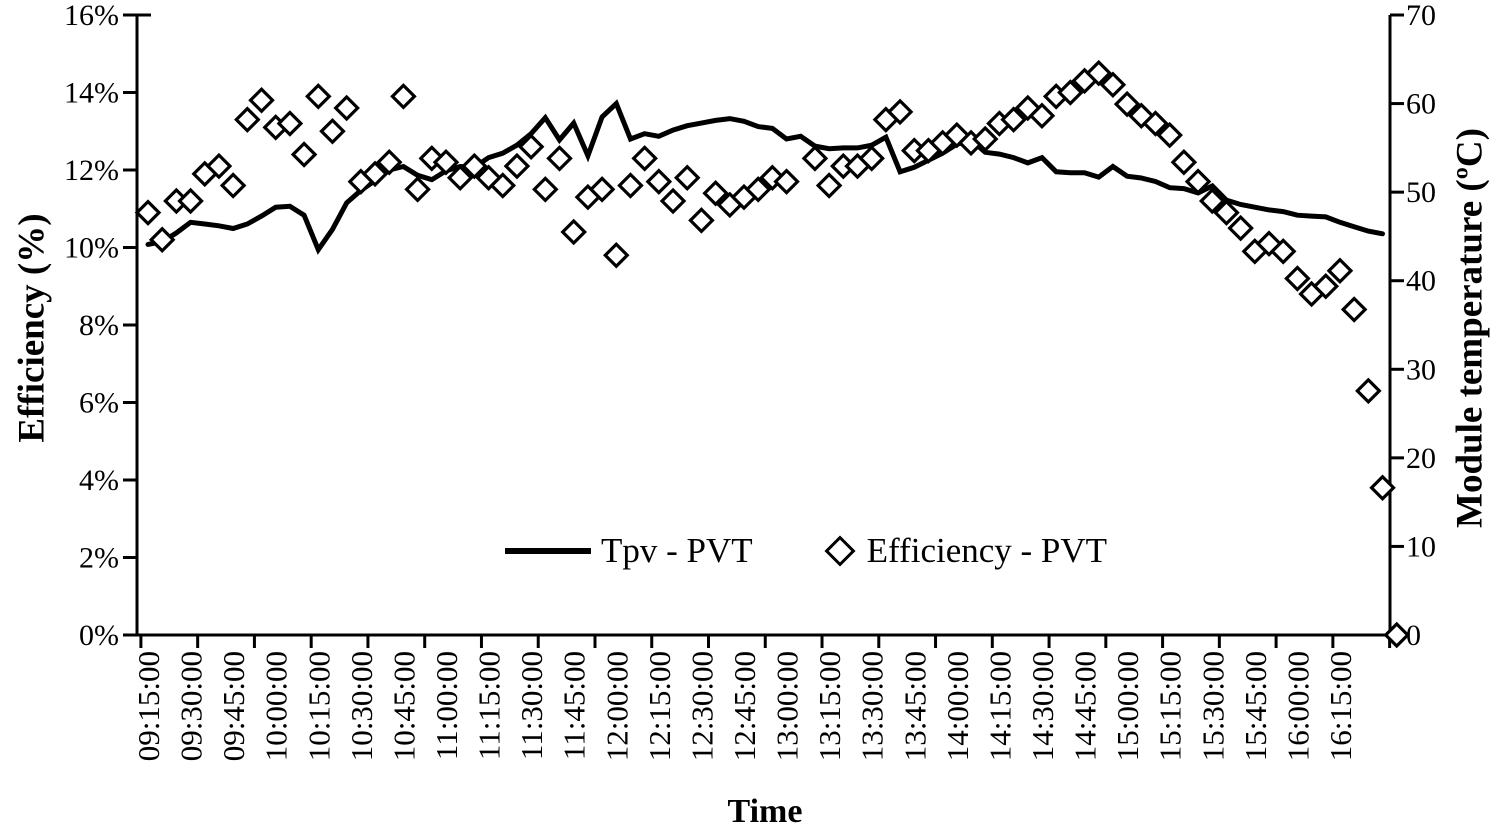 The width and height of the screenshot is (1500, 835). I want to click on left-axis-tick-label: 14%, so click(91, 93).